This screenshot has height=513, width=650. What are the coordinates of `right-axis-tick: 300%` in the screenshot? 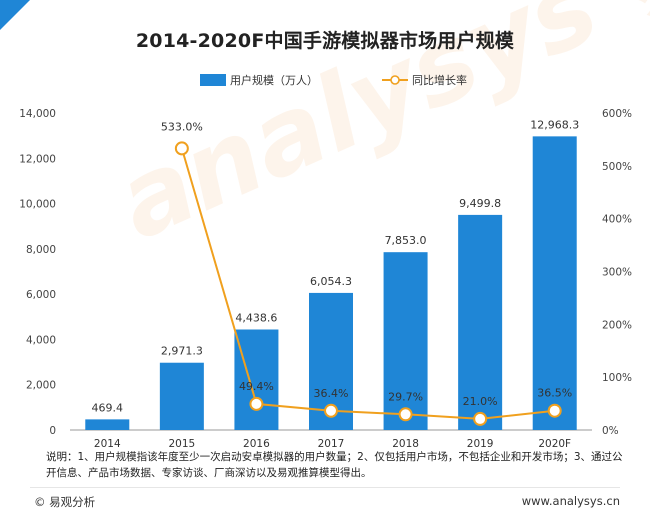 It's located at (617, 273).